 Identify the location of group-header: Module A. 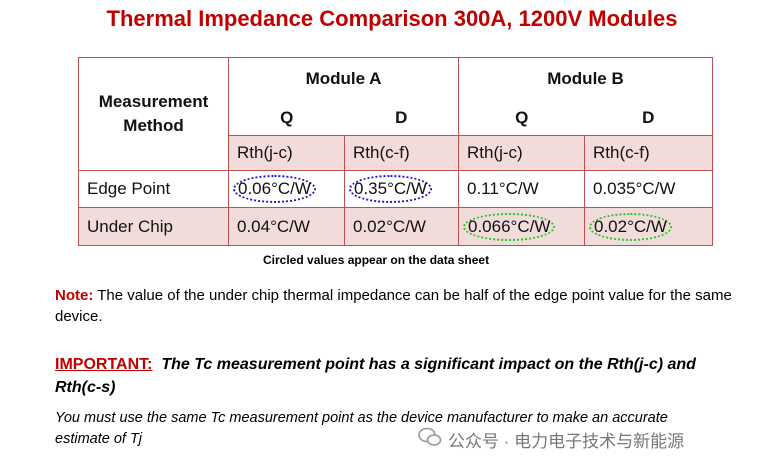
(343, 79).